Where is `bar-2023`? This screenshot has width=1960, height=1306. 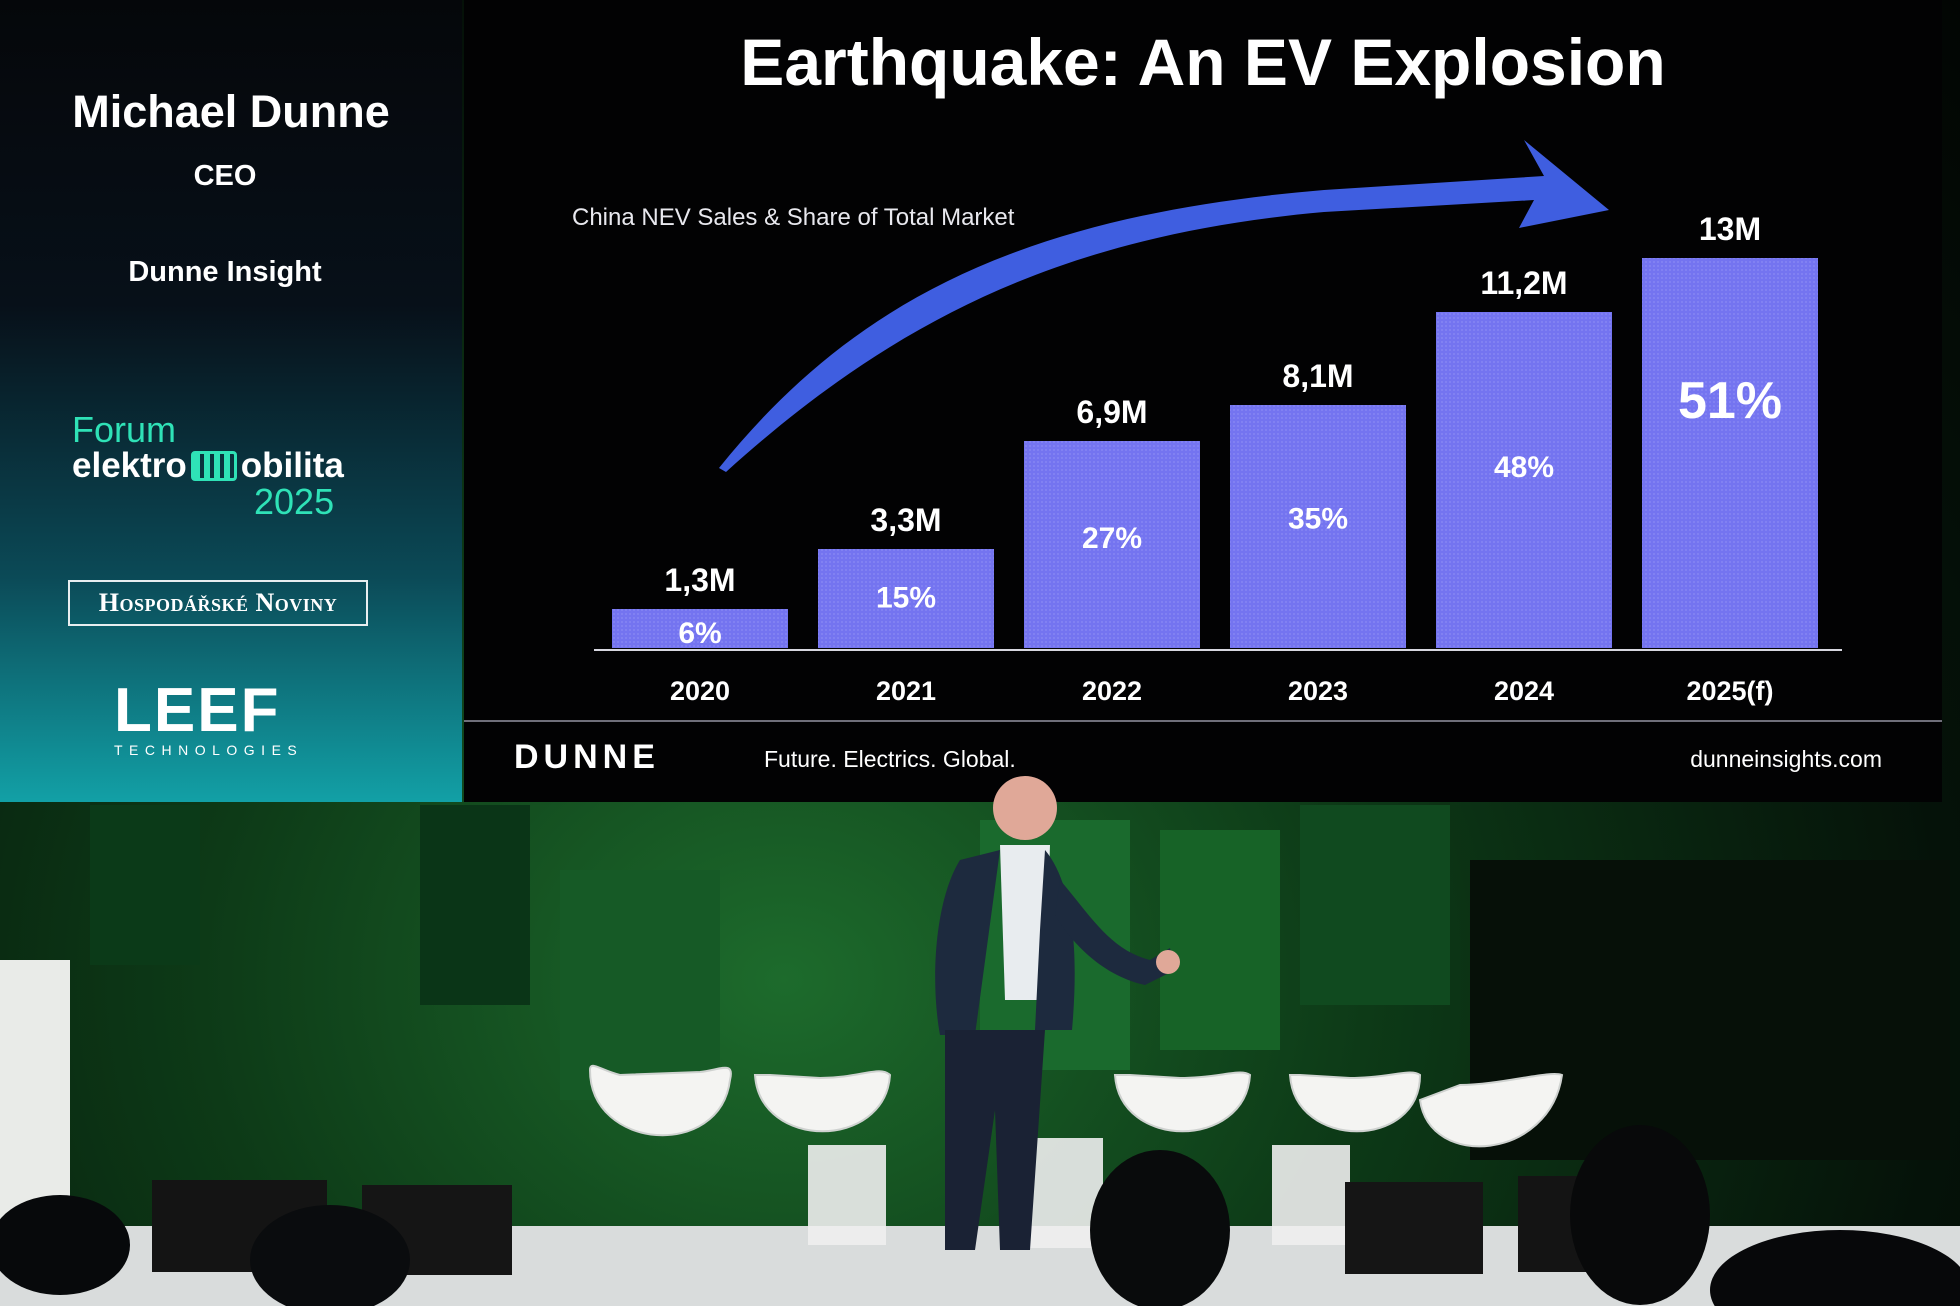
bar-2023 is located at coordinates (1318, 526).